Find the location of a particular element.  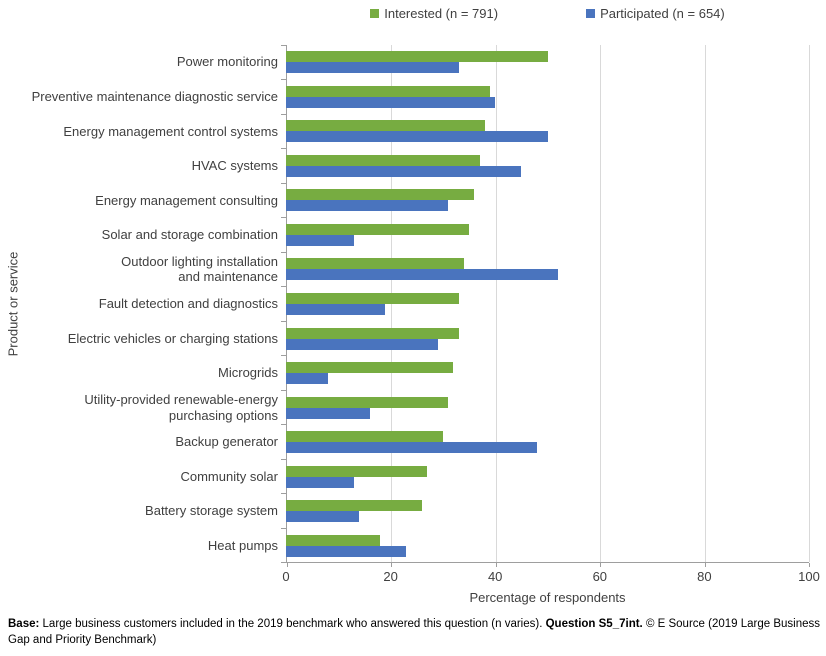

category-label: Heat pumps is located at coordinates (242, 545).